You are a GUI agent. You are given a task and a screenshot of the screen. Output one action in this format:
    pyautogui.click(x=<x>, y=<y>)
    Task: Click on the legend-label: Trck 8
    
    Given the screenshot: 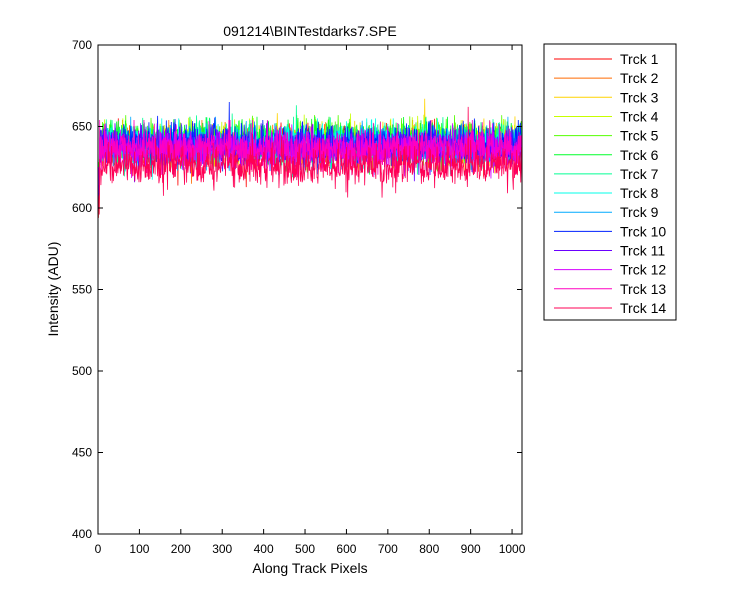 What is the action you would take?
    pyautogui.click(x=639, y=193)
    